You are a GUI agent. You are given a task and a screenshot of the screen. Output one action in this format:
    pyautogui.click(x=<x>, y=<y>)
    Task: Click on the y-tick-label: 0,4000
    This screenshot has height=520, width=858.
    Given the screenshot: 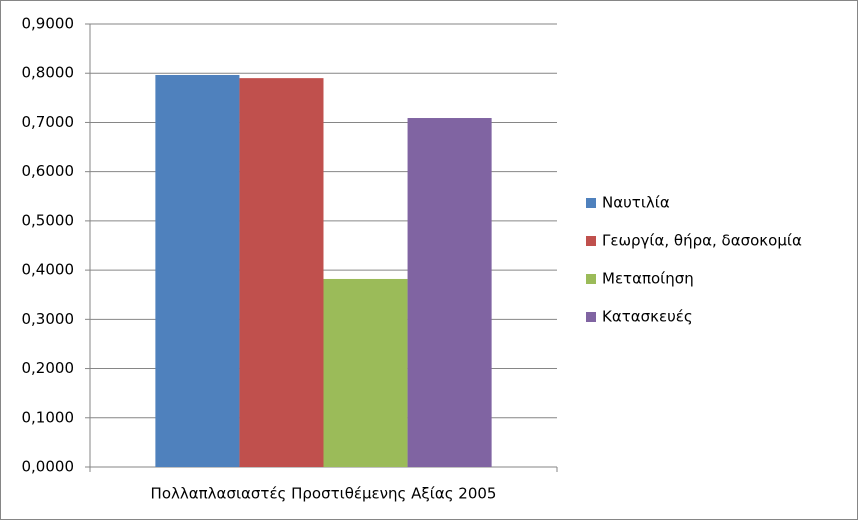 What is the action you would take?
    pyautogui.click(x=48, y=270)
    